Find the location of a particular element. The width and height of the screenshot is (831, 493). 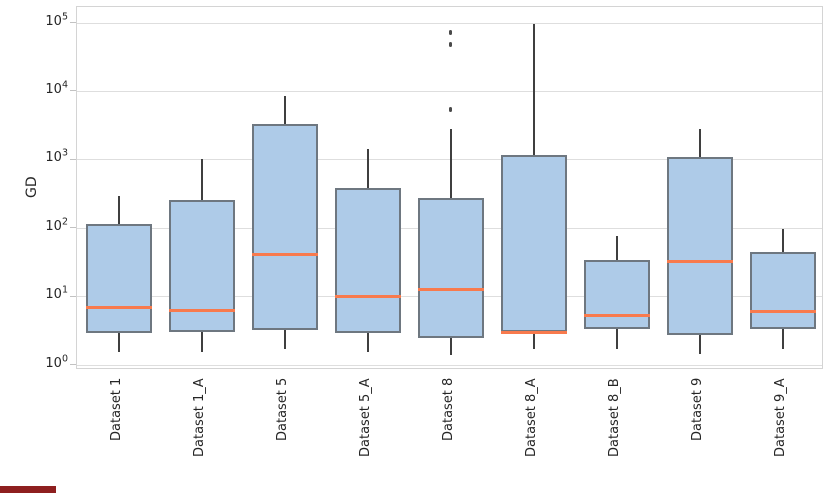

x-tick-label: Dataset 5 is located at coordinates (282, 410).